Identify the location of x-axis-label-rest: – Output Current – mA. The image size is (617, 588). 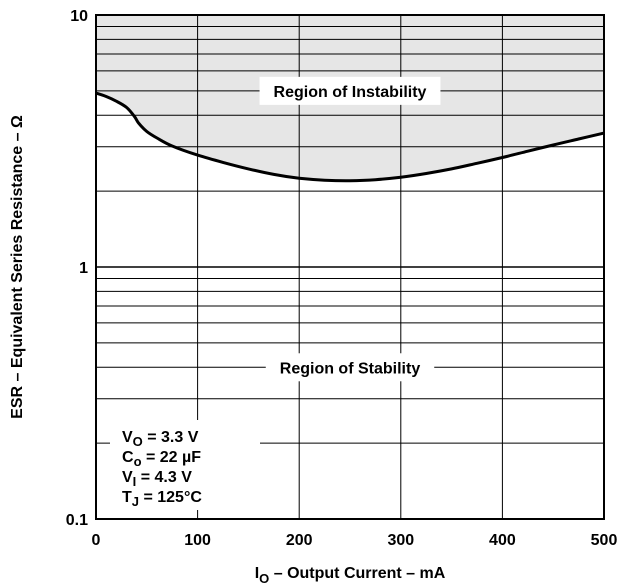
(357, 573).